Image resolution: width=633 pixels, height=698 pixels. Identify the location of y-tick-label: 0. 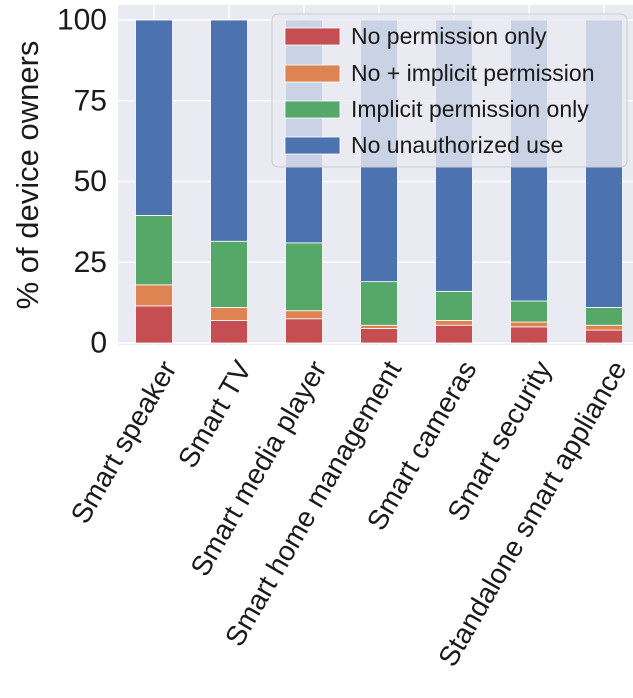
(98, 343).